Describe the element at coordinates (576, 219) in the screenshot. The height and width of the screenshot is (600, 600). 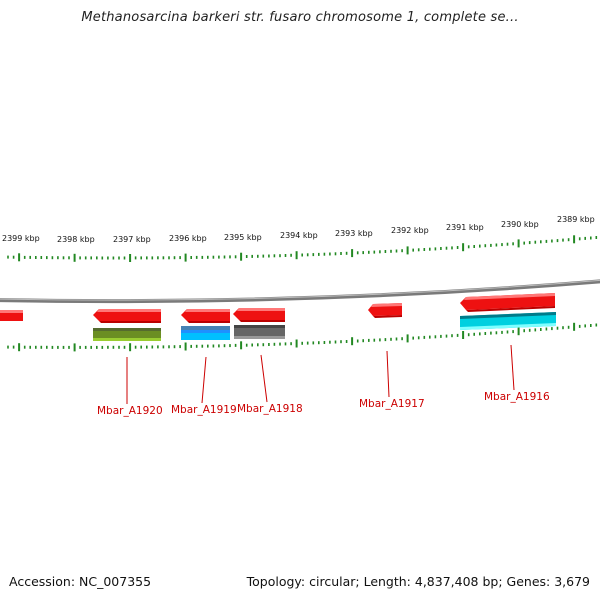
I see `tick-label-2389: 2389 kbp` at that location.